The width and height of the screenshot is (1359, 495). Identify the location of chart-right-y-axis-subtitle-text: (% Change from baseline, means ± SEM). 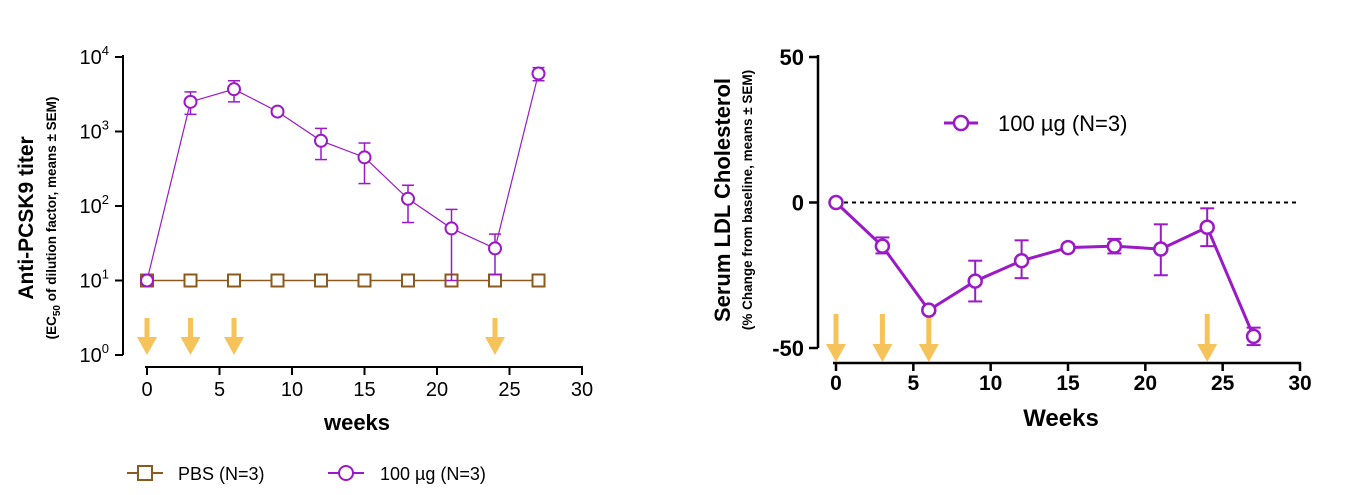
(747, 200).